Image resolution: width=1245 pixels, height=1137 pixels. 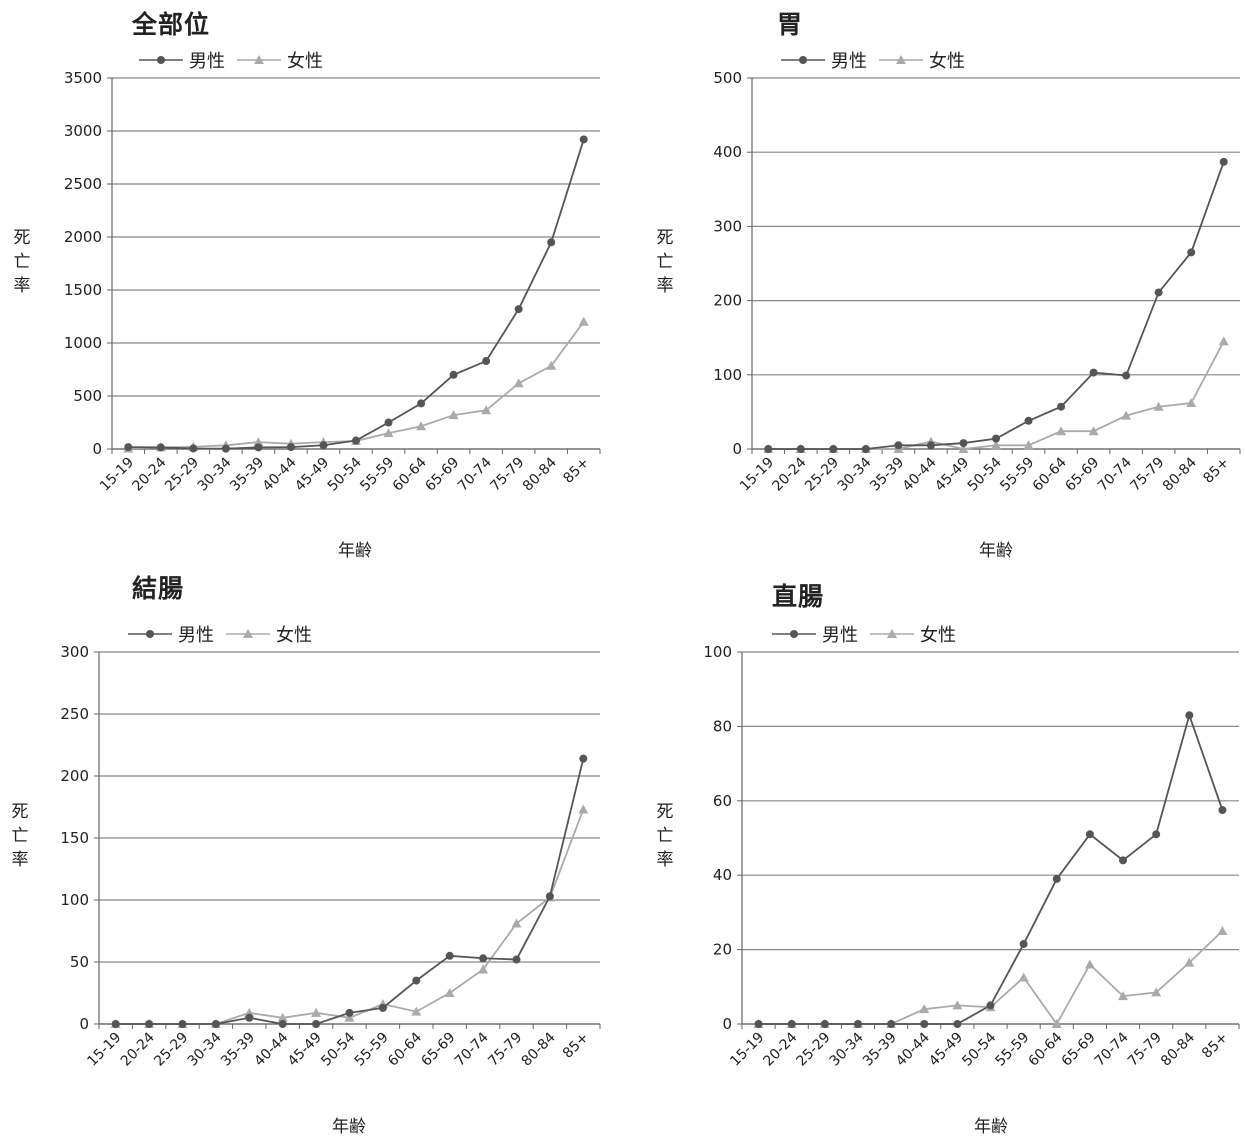 I want to click on x-tick-label: 25-29, so click(x=814, y=1050).